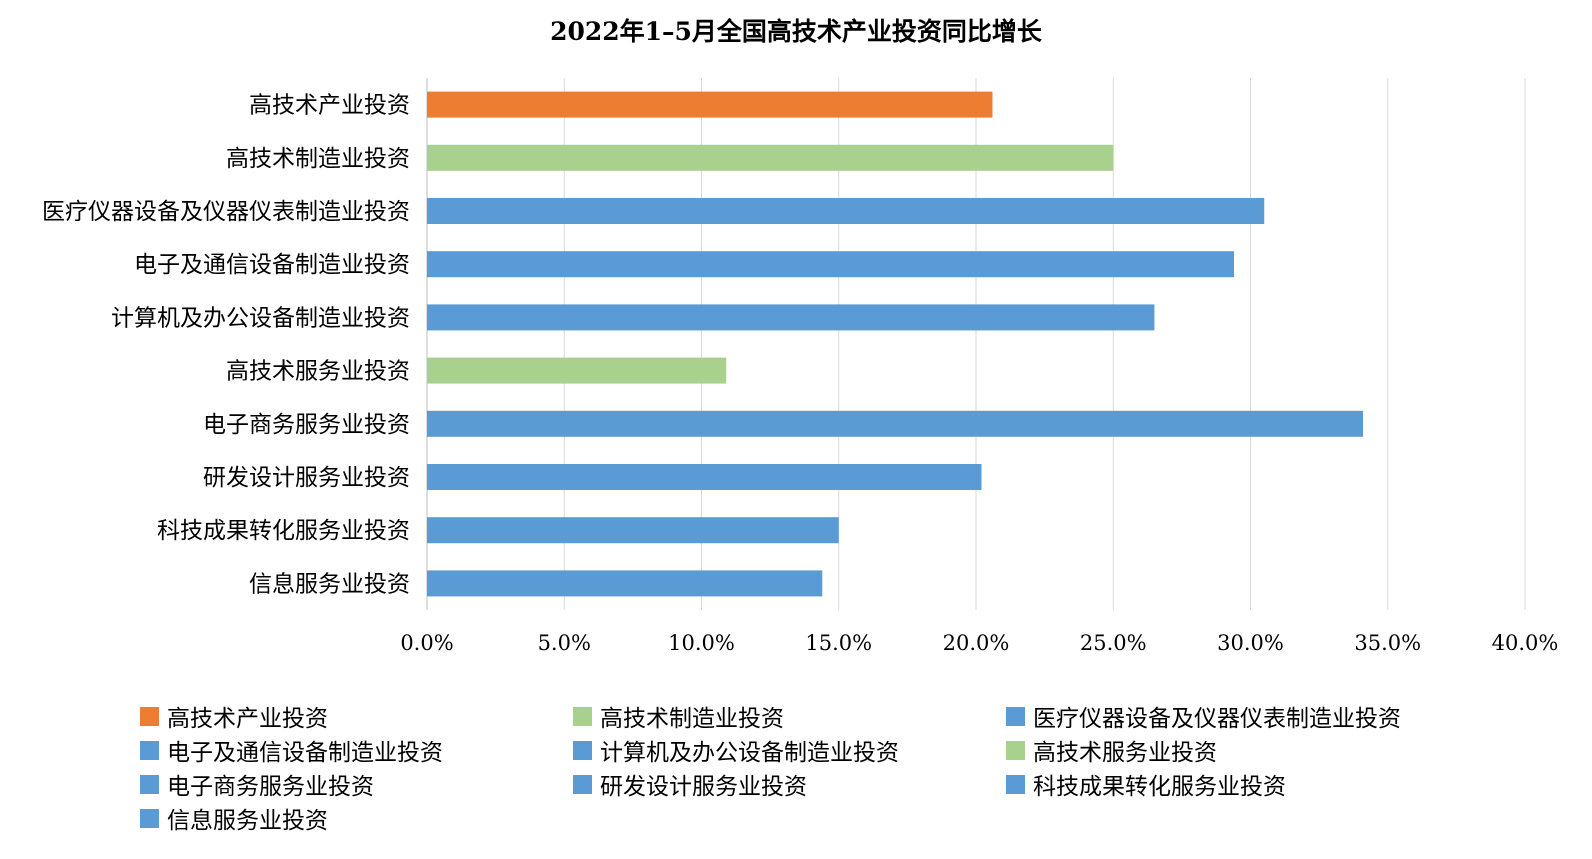 The height and width of the screenshot is (859, 1592). Describe the element at coordinates (306, 425) in the screenshot. I see `category-label: 电子商务服务业投资` at that location.